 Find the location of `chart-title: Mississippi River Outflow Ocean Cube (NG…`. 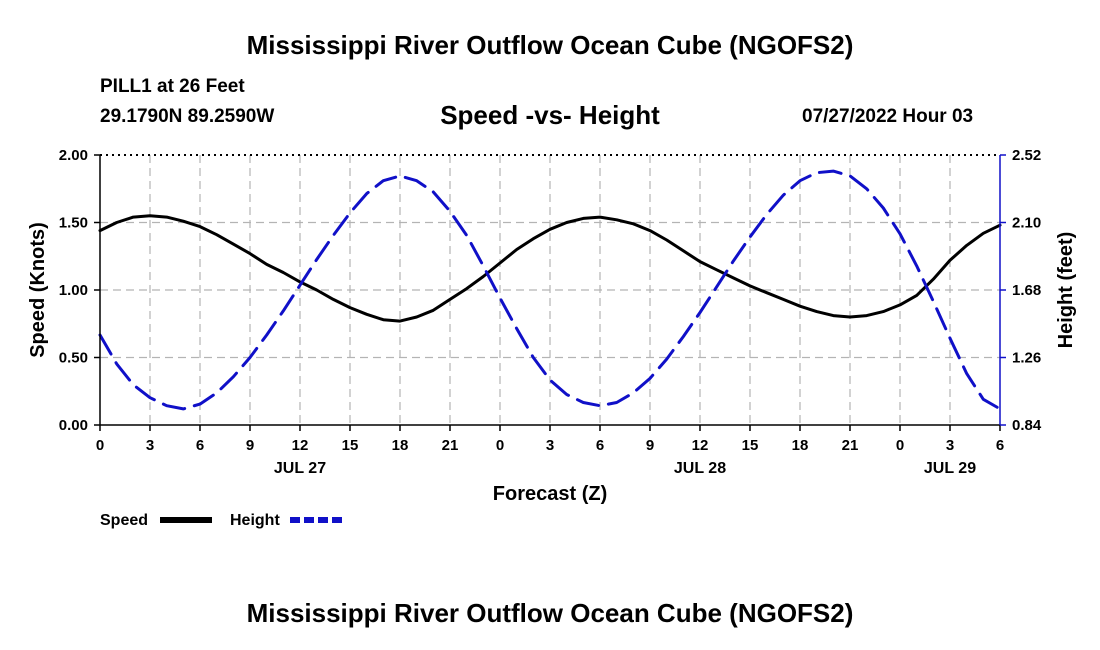

chart-title: Mississippi River Outflow Ocean Cube (NG… is located at coordinates (550, 45).